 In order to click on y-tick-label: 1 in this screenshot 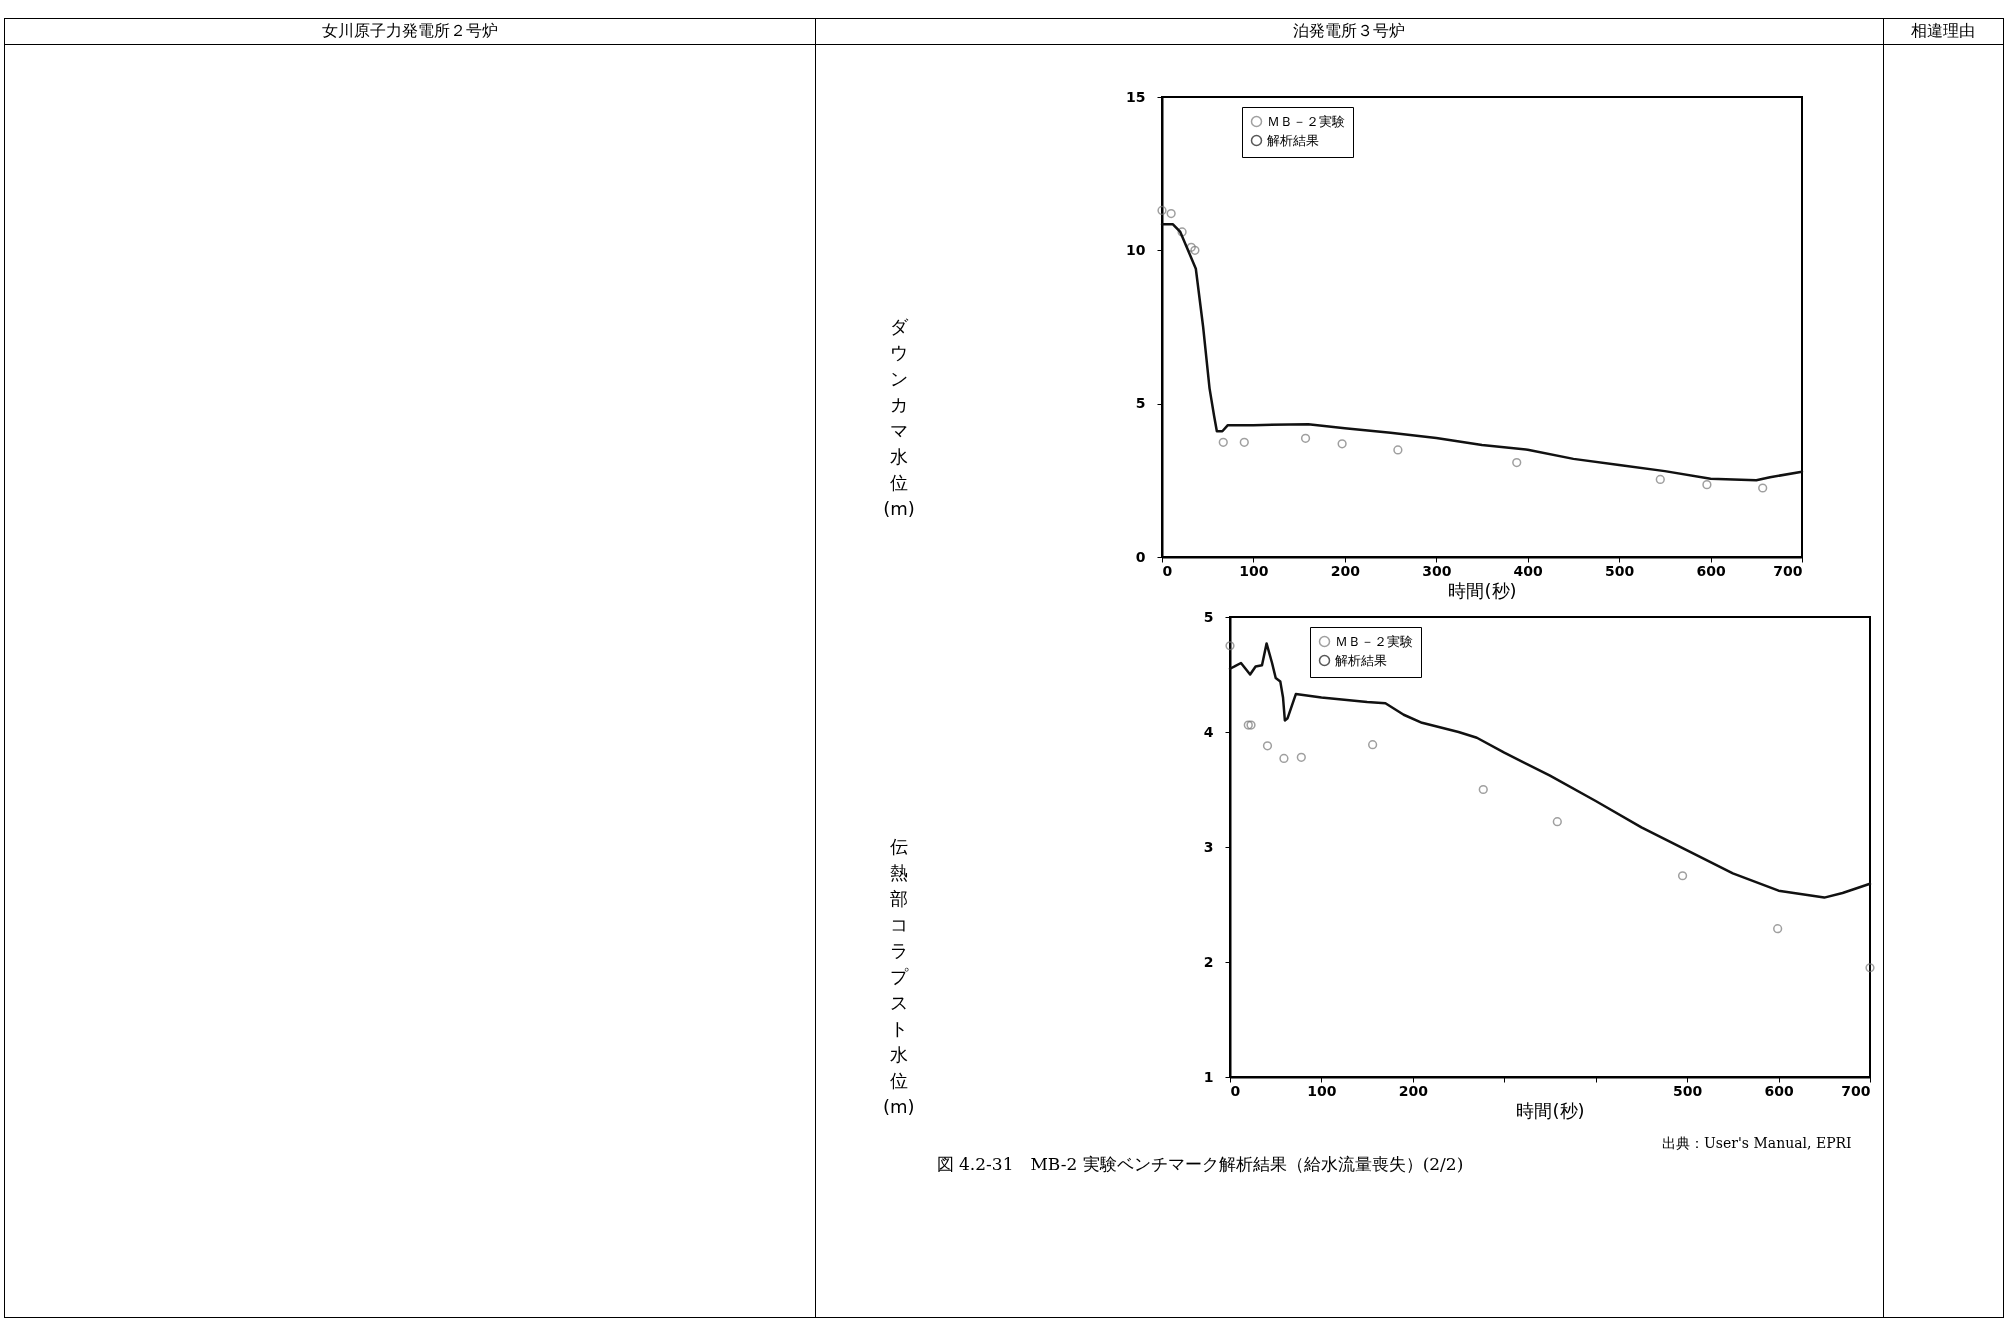, I will do `click(1208, 1076)`.